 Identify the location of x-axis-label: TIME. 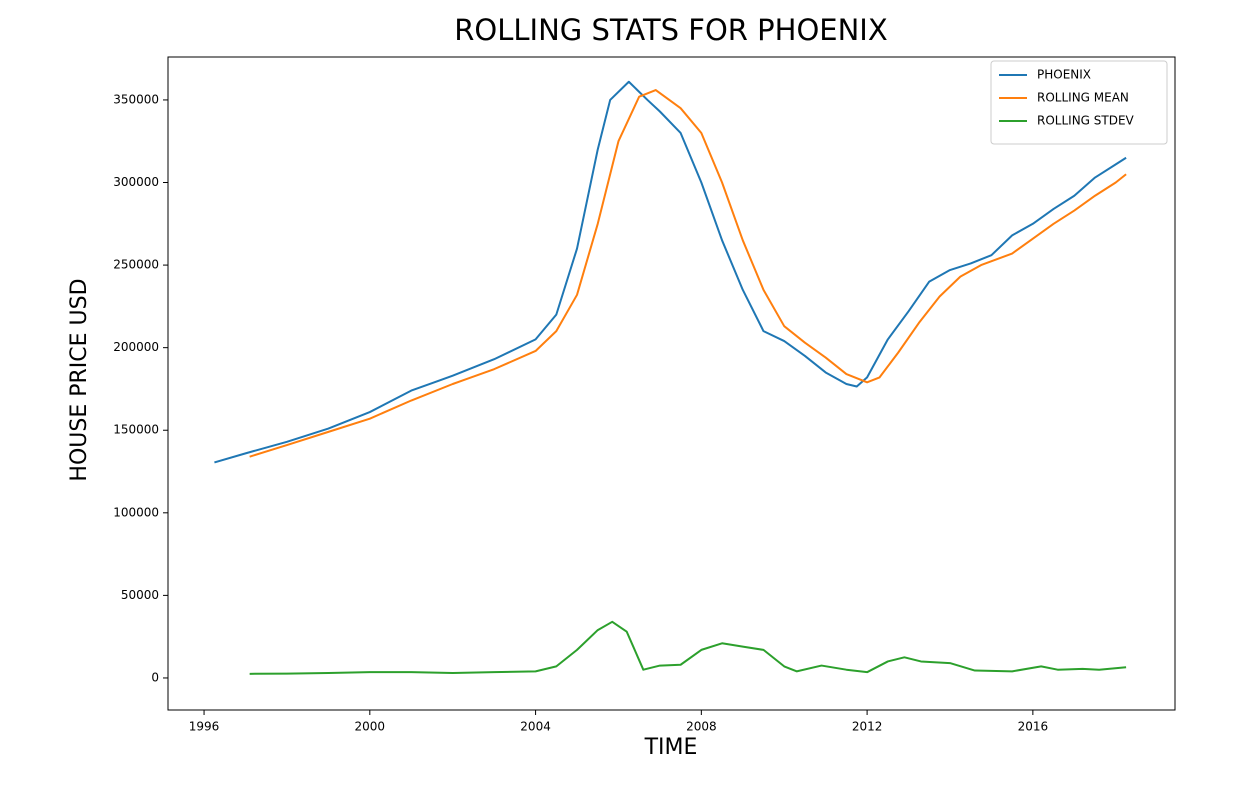
(671, 747).